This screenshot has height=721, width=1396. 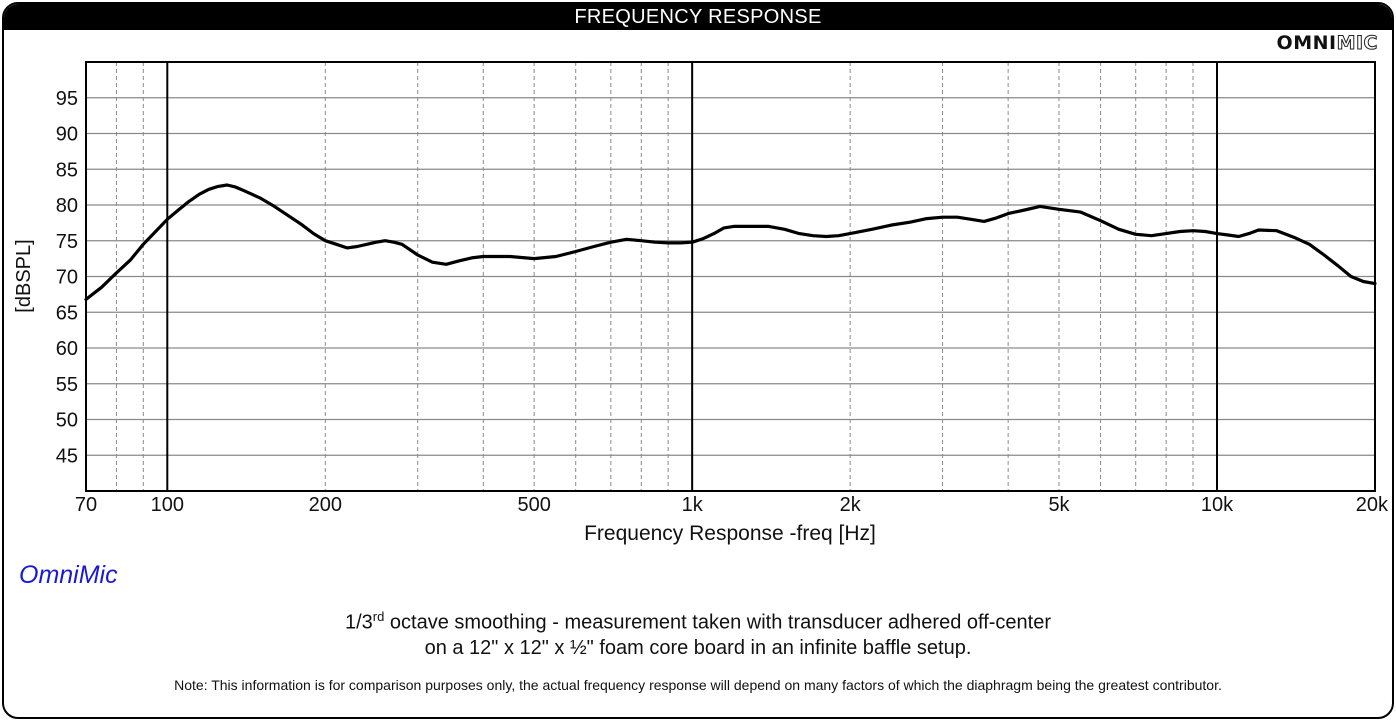 I want to click on y-tick-label: 55, so click(x=67, y=385).